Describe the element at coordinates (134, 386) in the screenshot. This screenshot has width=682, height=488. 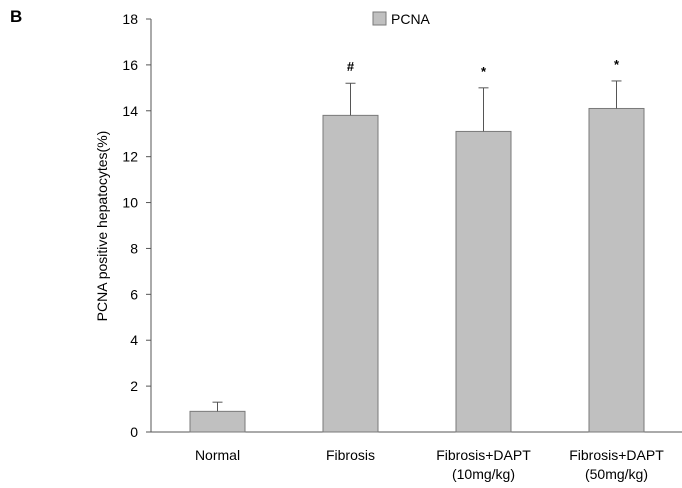
I see `y-tick-label: 2` at that location.